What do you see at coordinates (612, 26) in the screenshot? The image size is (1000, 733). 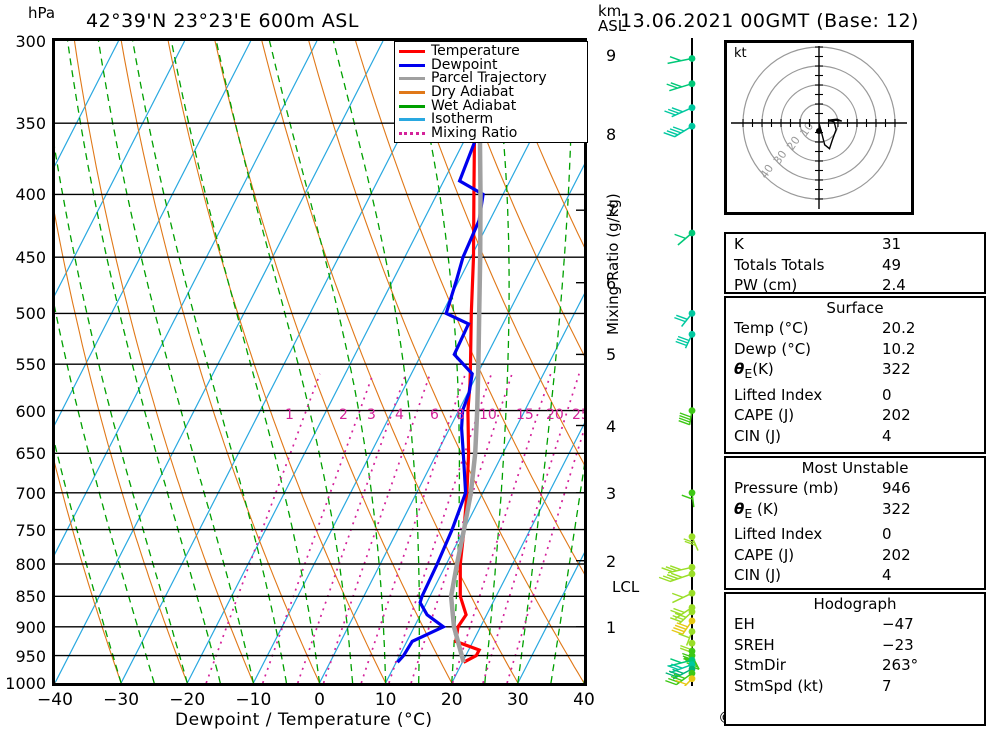 I see `height-axis-unit-asl: ASL` at bounding box center [612, 26].